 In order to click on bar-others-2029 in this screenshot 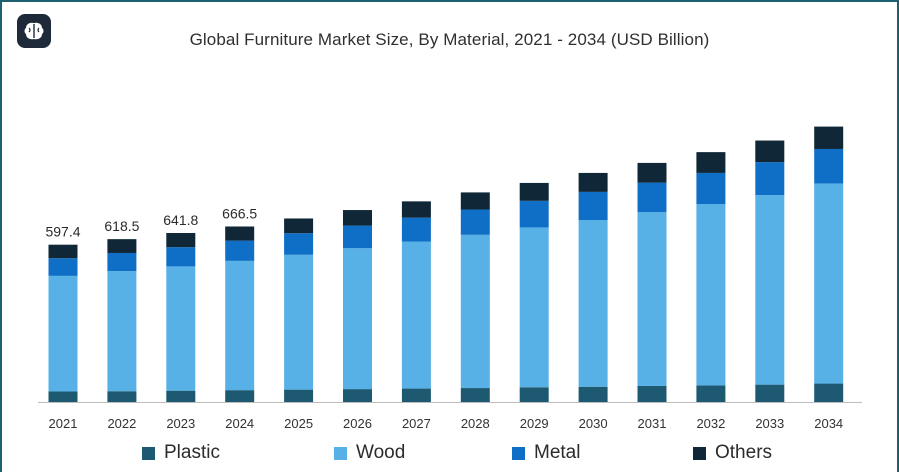, I will do `click(534, 191)`.